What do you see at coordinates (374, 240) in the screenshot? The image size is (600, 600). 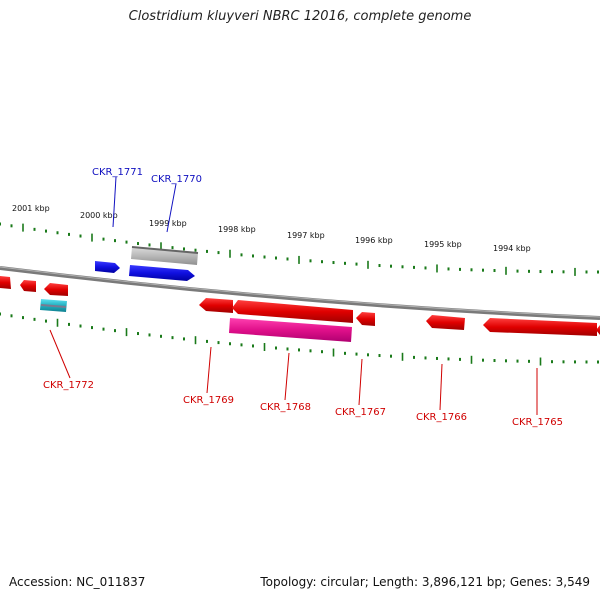 I see `scale-label-1996: 1996 kbp` at bounding box center [374, 240].